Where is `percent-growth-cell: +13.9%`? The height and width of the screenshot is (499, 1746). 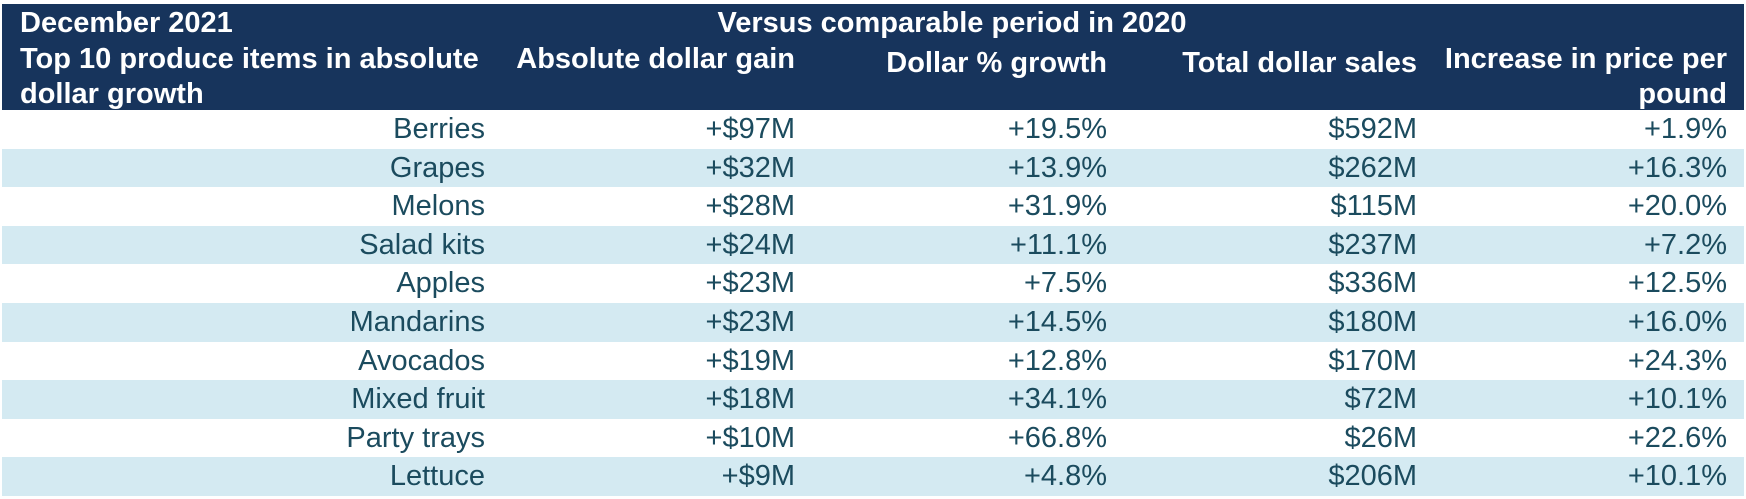 percent-growth-cell: +13.9% is located at coordinates (1057, 167).